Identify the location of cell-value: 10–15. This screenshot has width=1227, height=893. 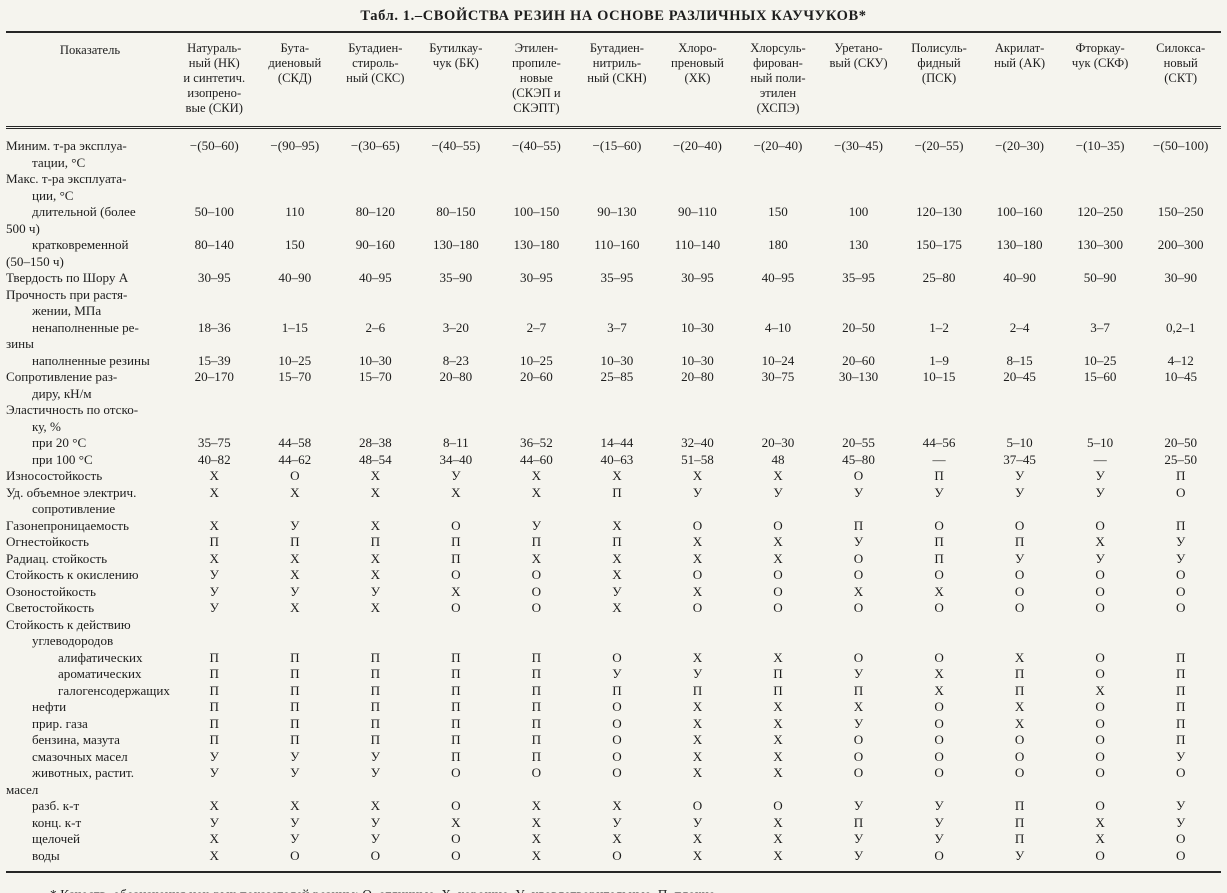
(939, 376).